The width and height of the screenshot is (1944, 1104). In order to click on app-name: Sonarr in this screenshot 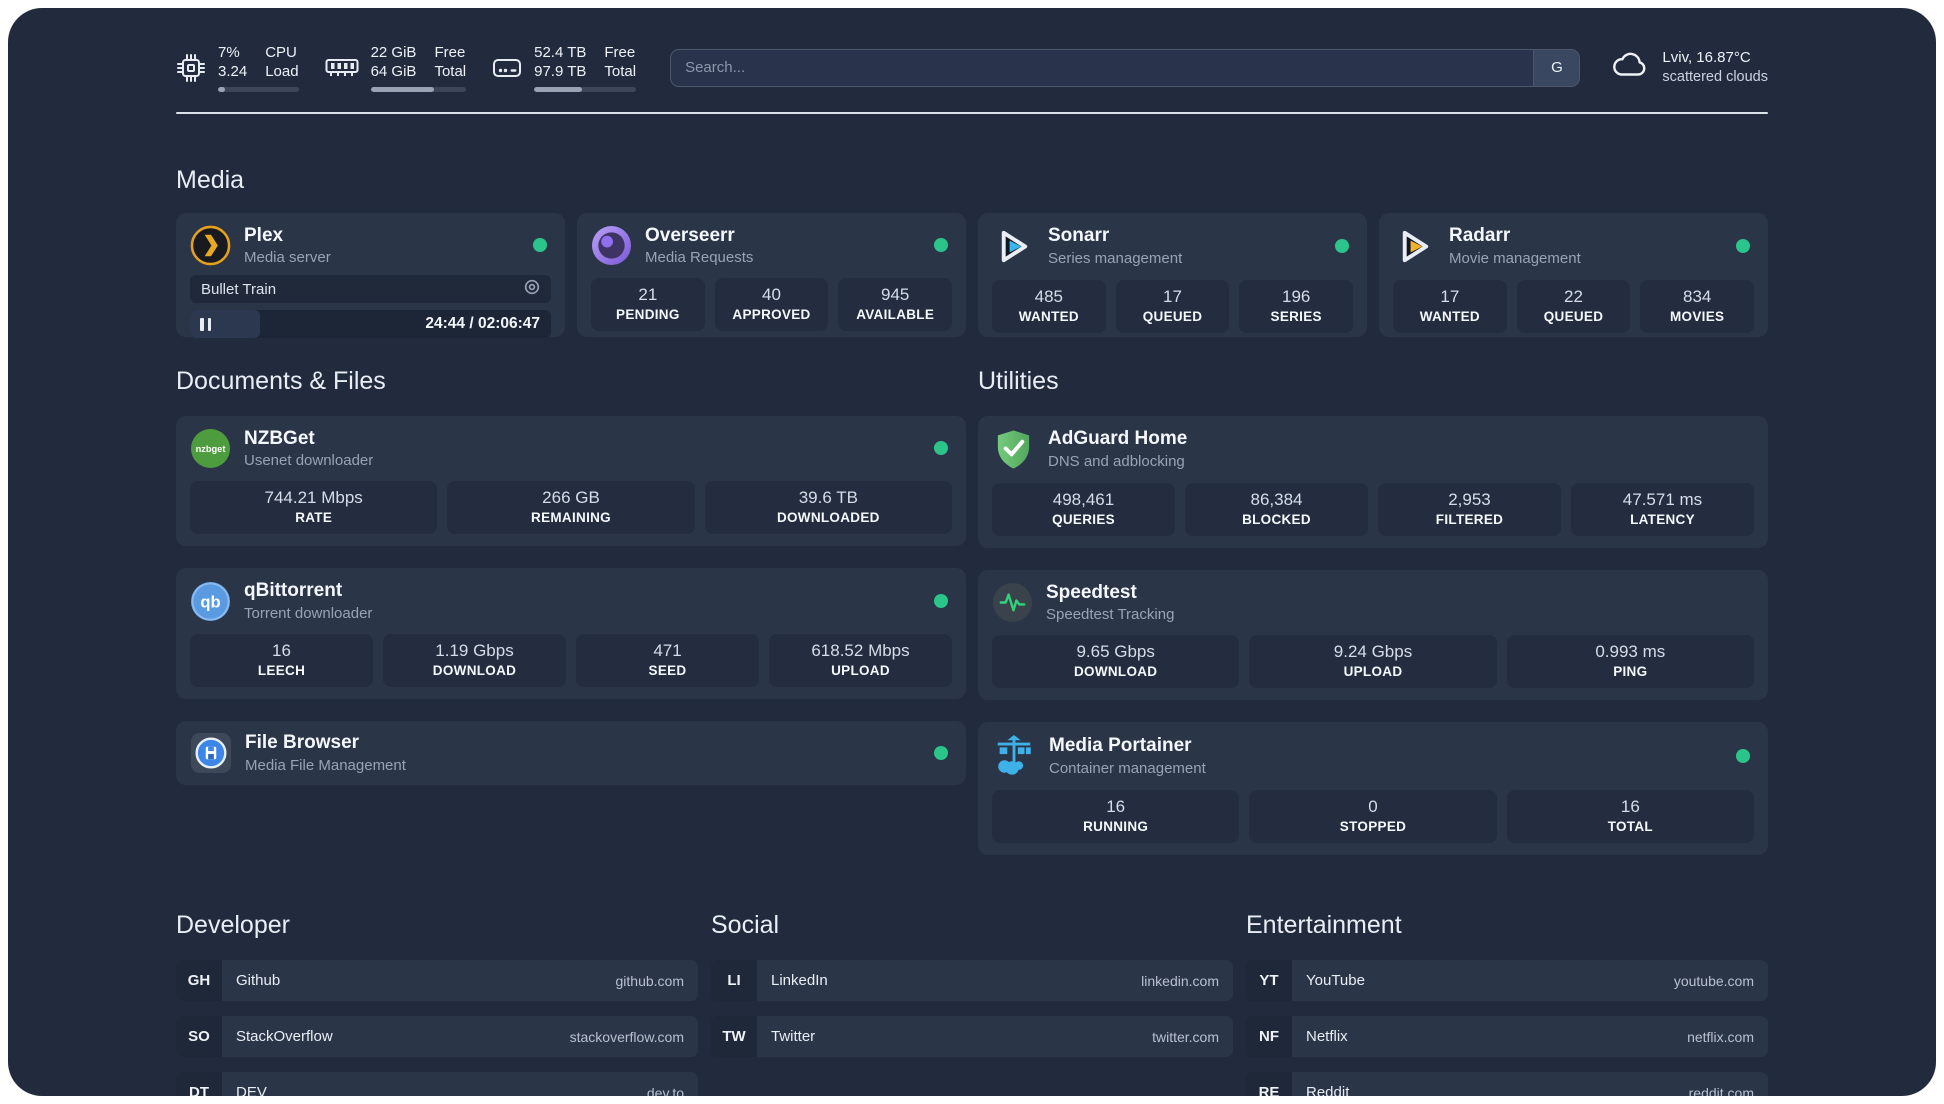, I will do `click(1079, 236)`.